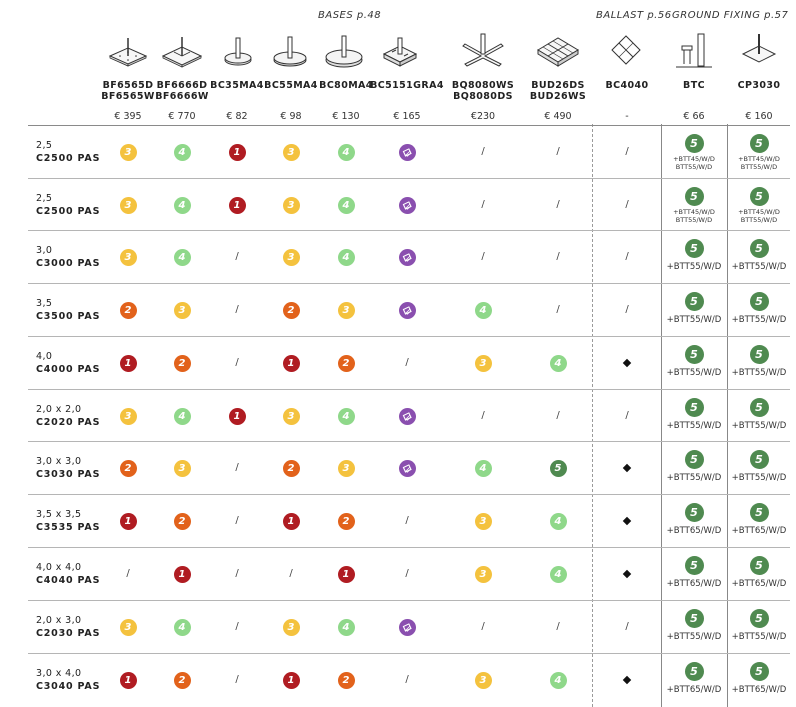  Describe the element at coordinates (68, 627) in the screenshot. I see `row-label: 2,0 x 3,0 C2030 PAS` at that location.